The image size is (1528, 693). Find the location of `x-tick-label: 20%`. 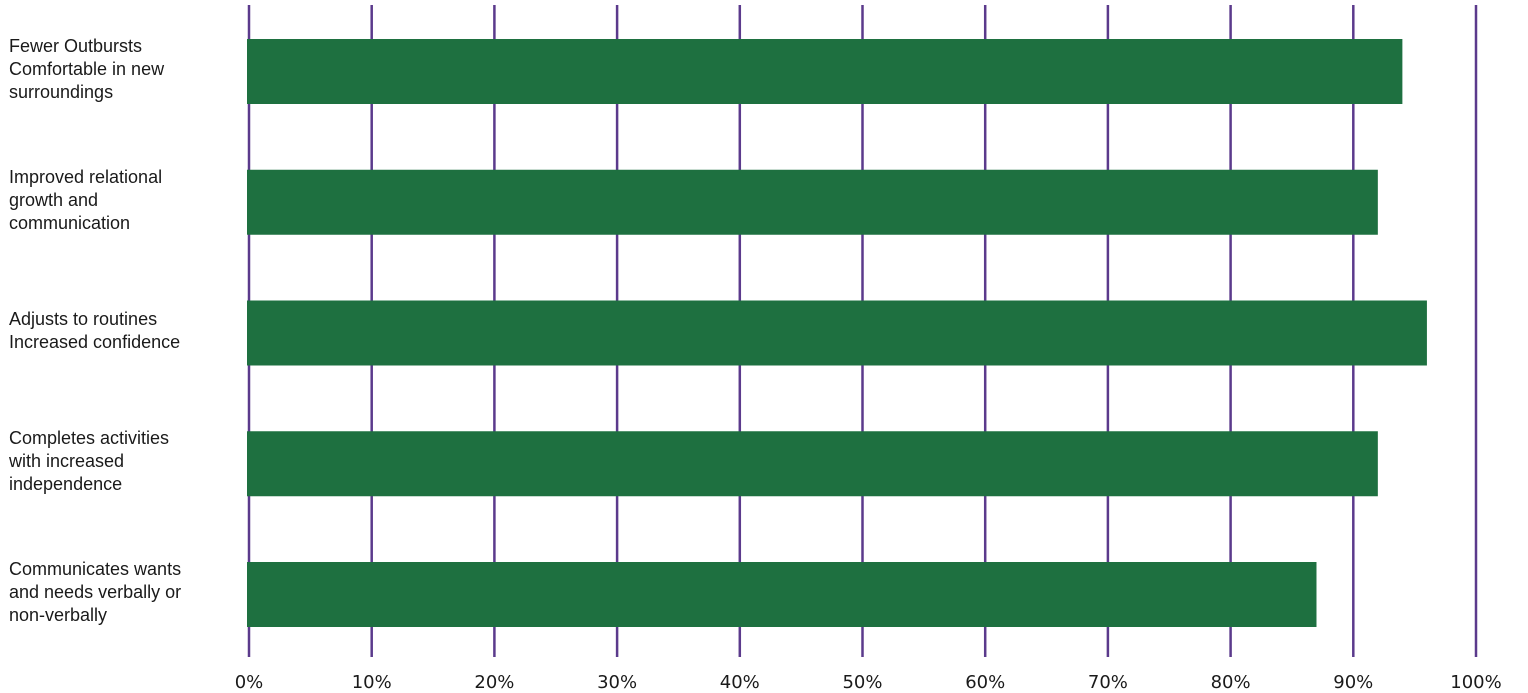

x-tick-label: 20% is located at coordinates (494, 682).